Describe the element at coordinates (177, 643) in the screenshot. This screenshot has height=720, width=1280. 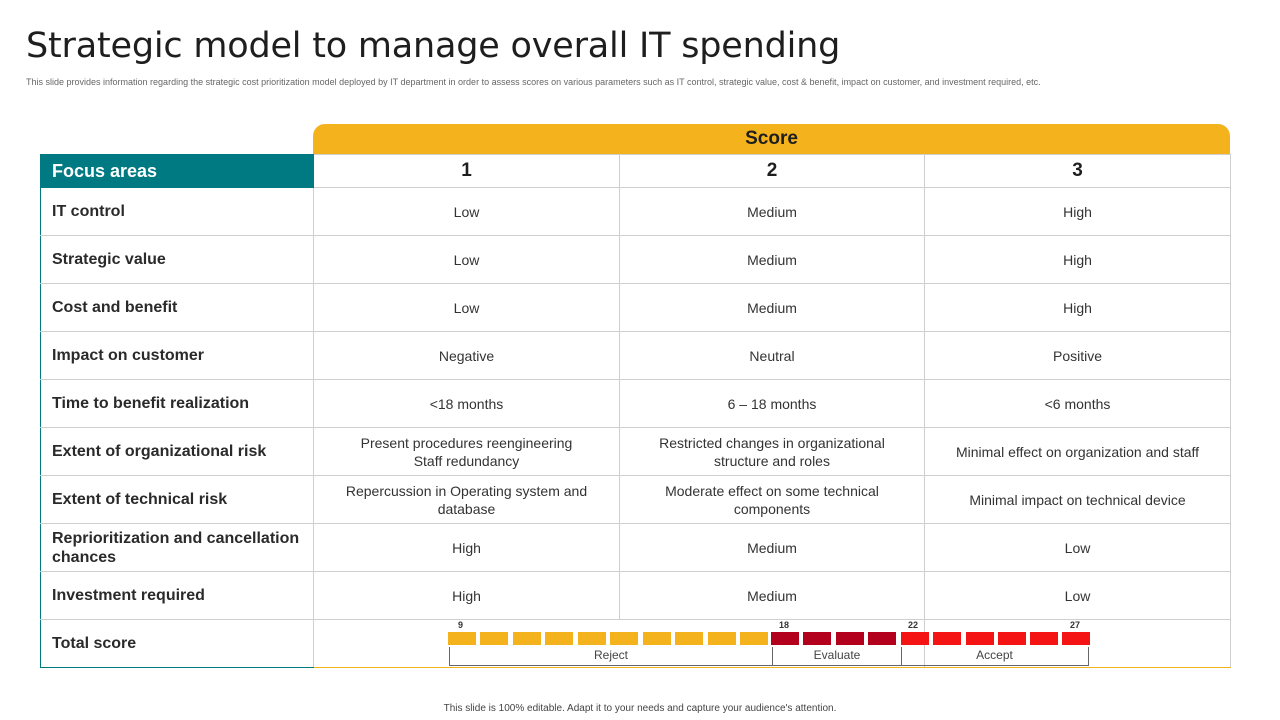
I see `total-score-label: Total score` at that location.